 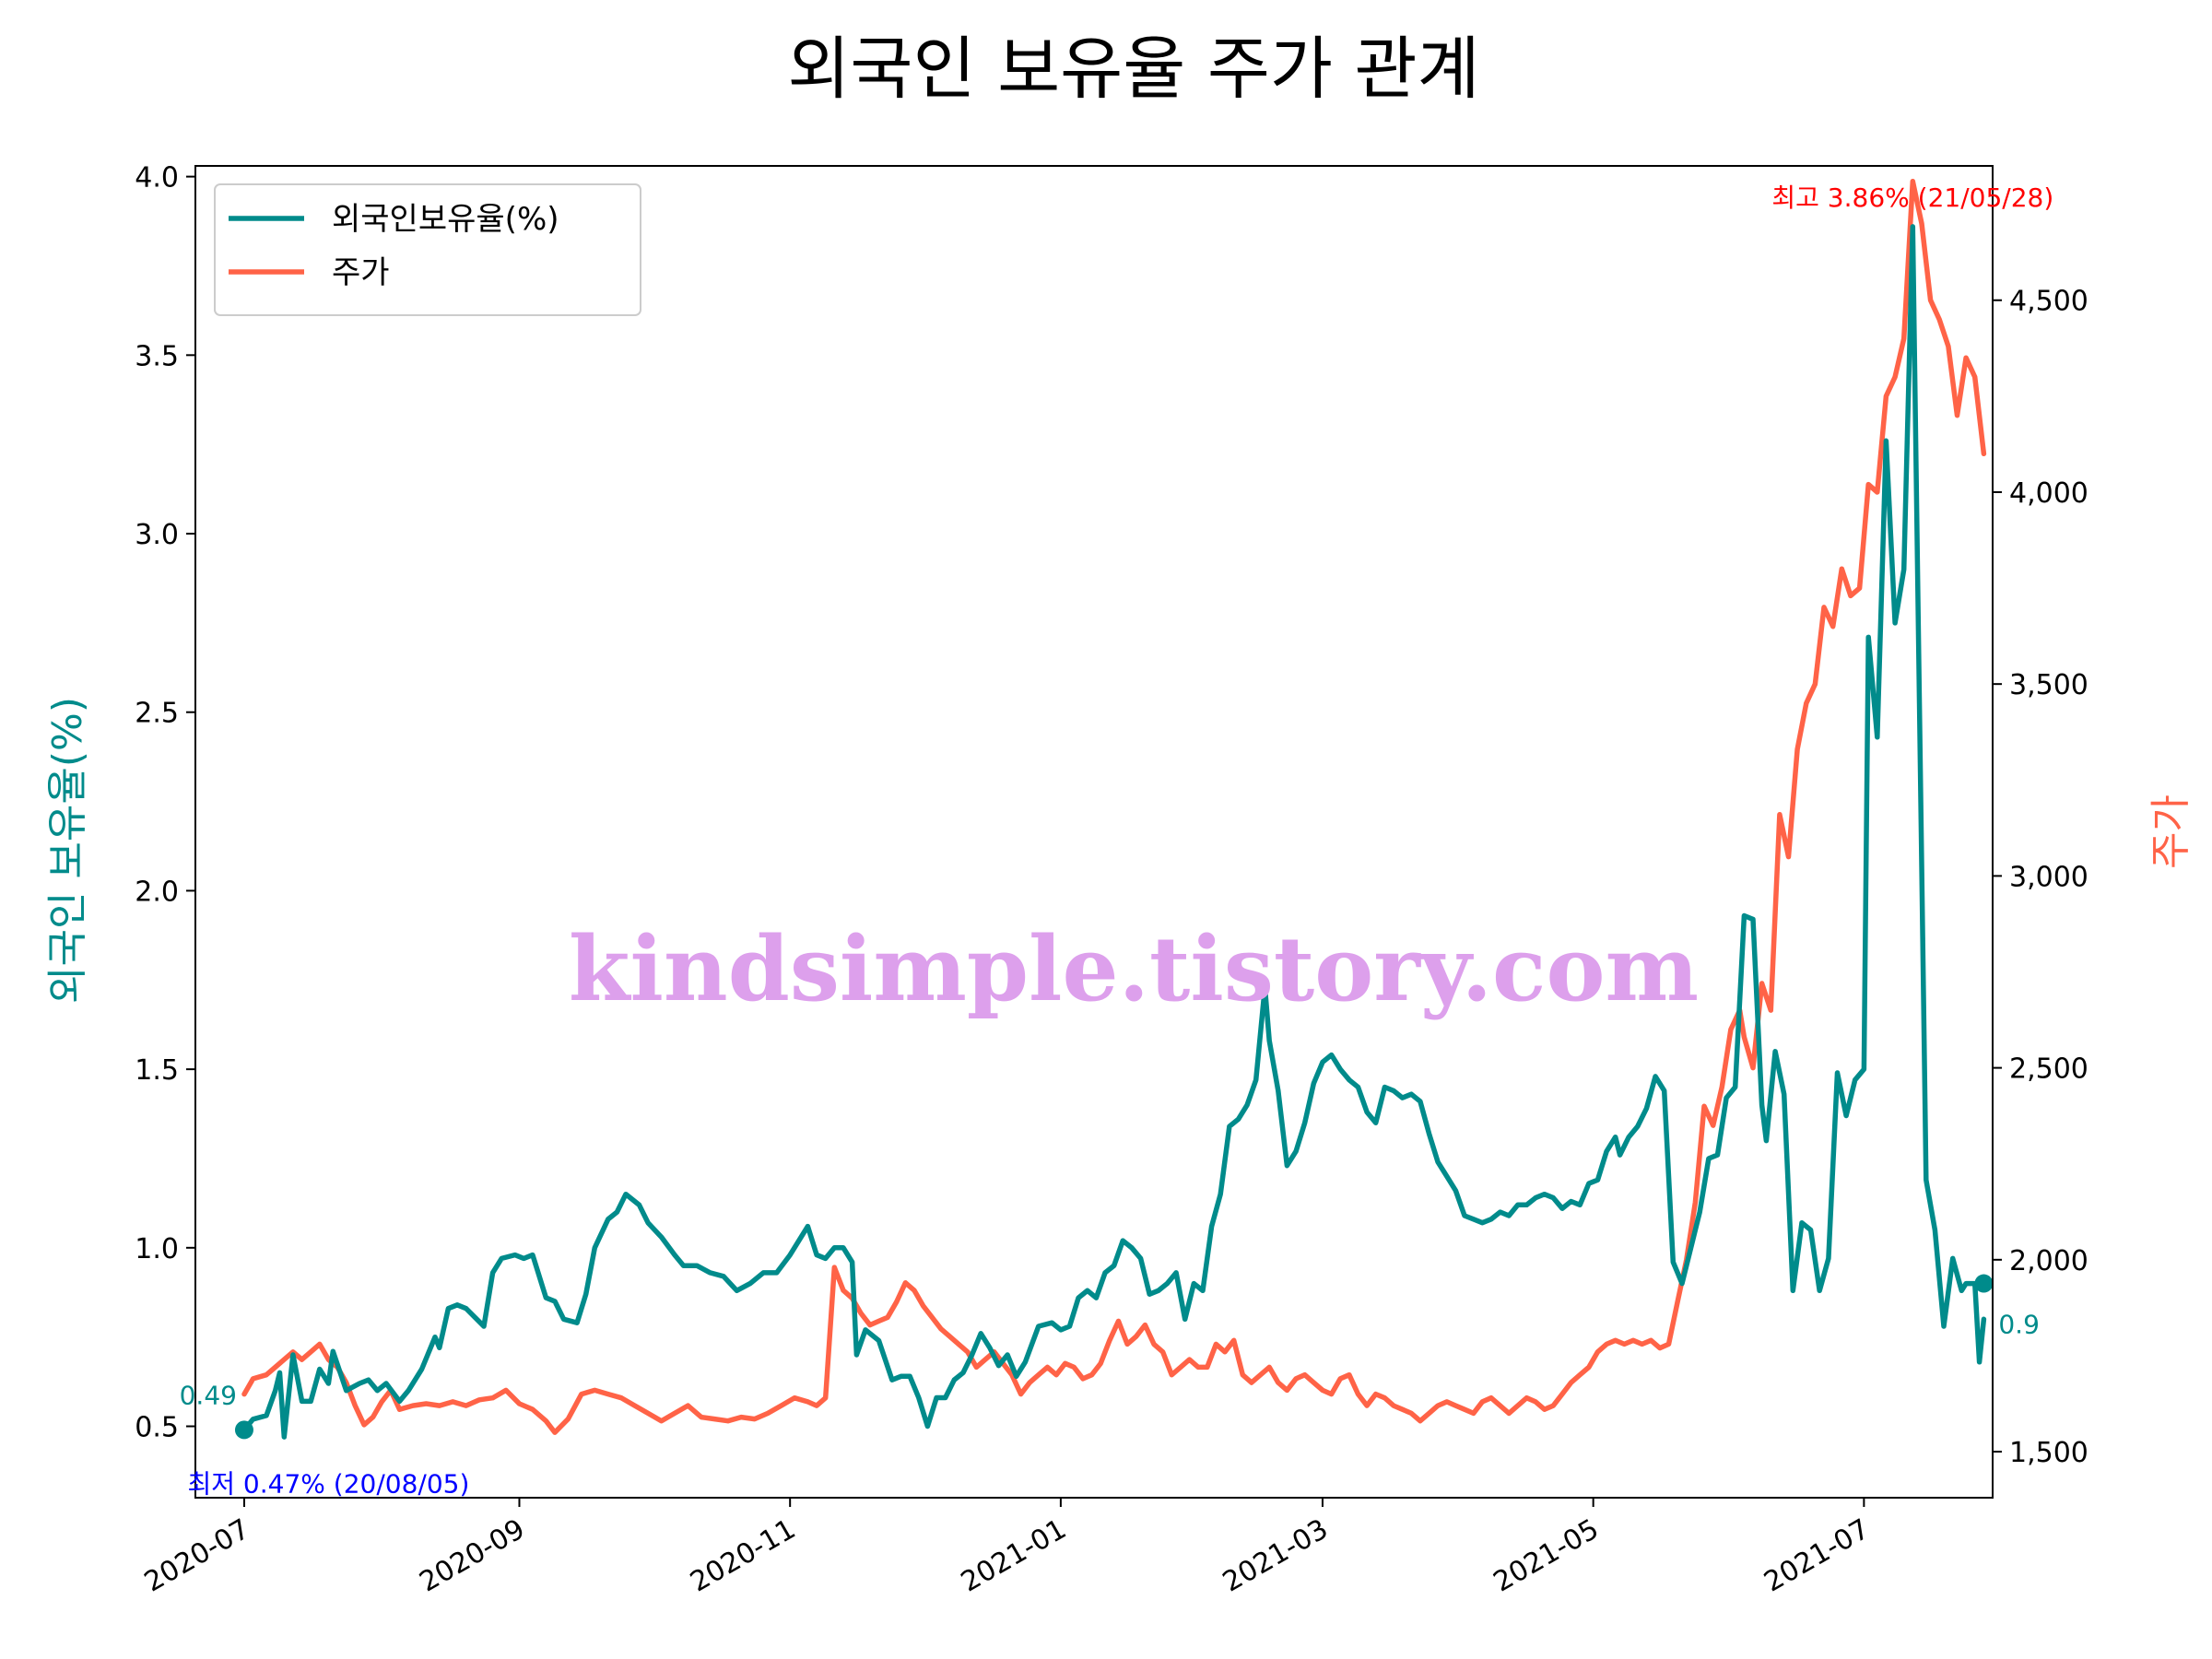 I want to click on legend: 외국인보유율(%) 주가, so click(x=427, y=249).